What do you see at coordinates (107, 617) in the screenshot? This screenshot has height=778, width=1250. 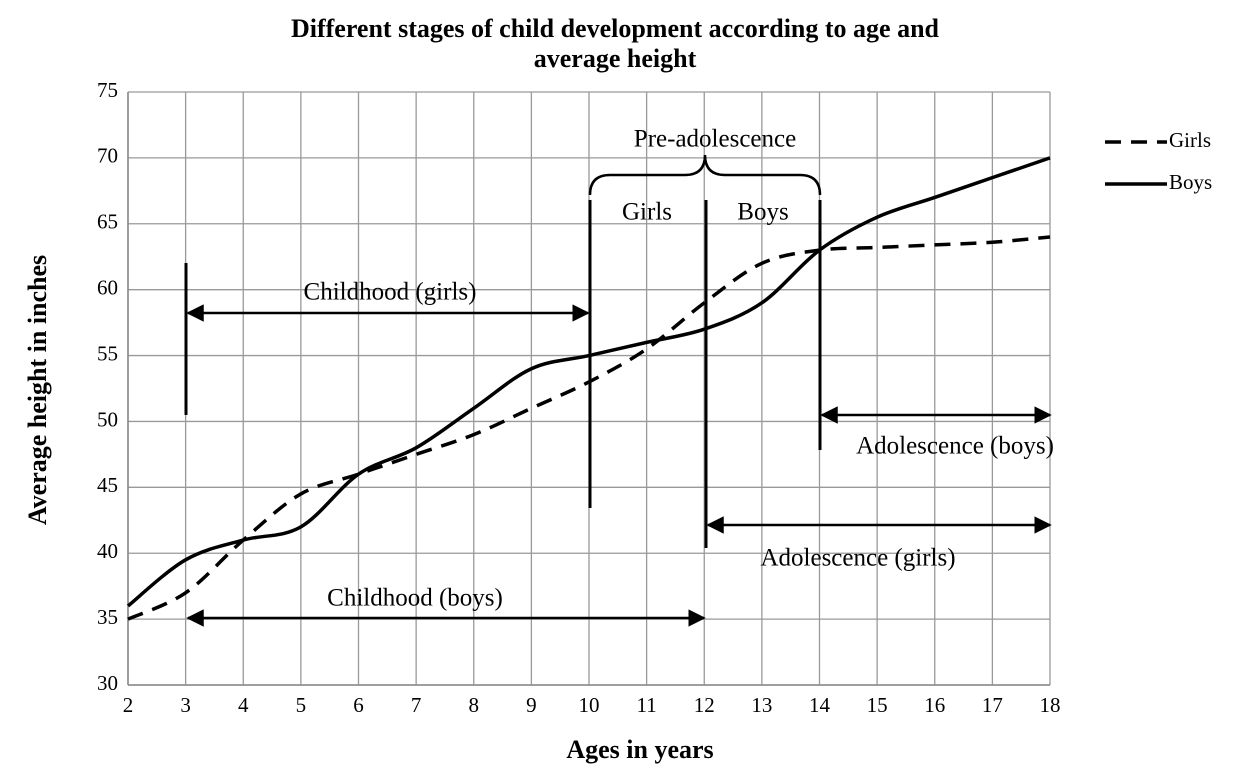 I see `y-tick-label: 35` at bounding box center [107, 617].